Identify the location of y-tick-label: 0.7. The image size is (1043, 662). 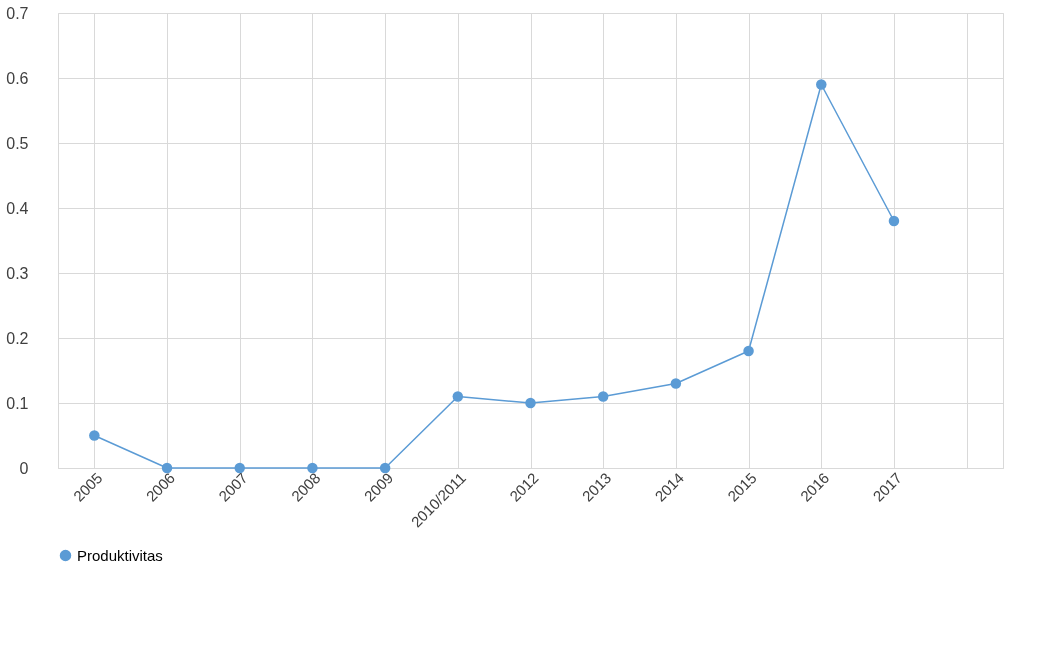
(17, 13).